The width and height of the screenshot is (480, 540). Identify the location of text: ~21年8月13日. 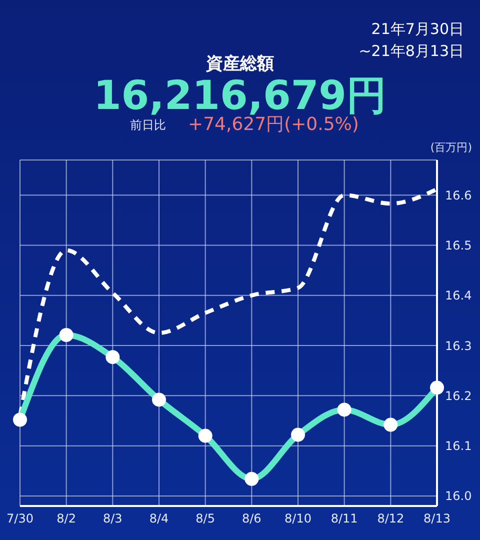
(411, 51).